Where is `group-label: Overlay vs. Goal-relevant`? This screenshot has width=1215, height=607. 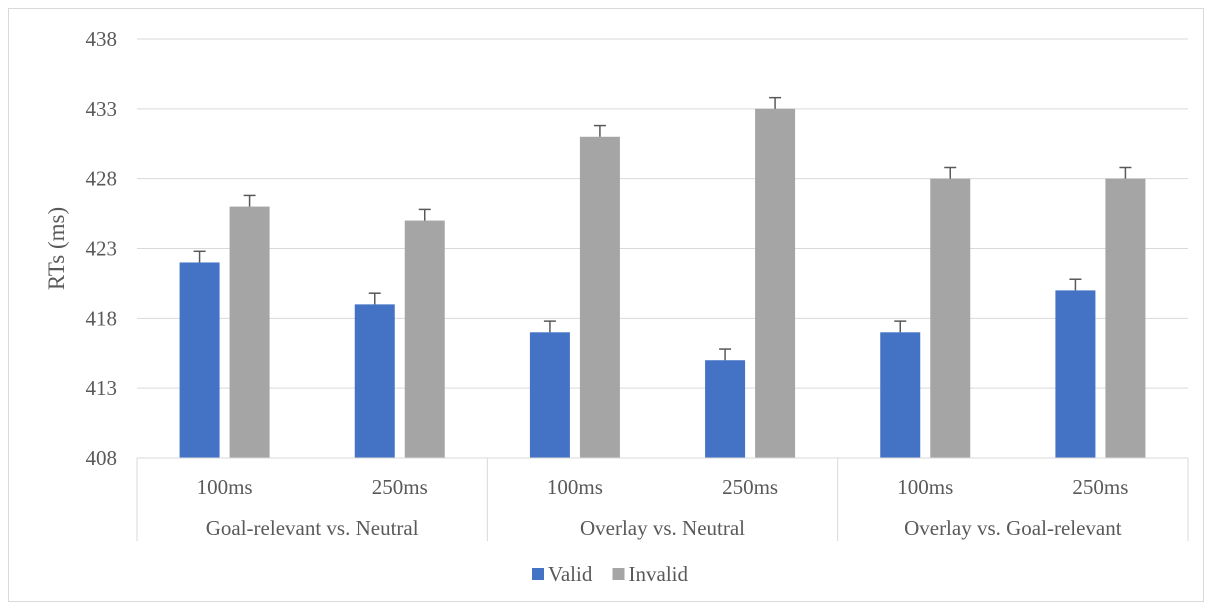
group-label: Overlay vs. Goal-relevant is located at coordinates (1013, 528).